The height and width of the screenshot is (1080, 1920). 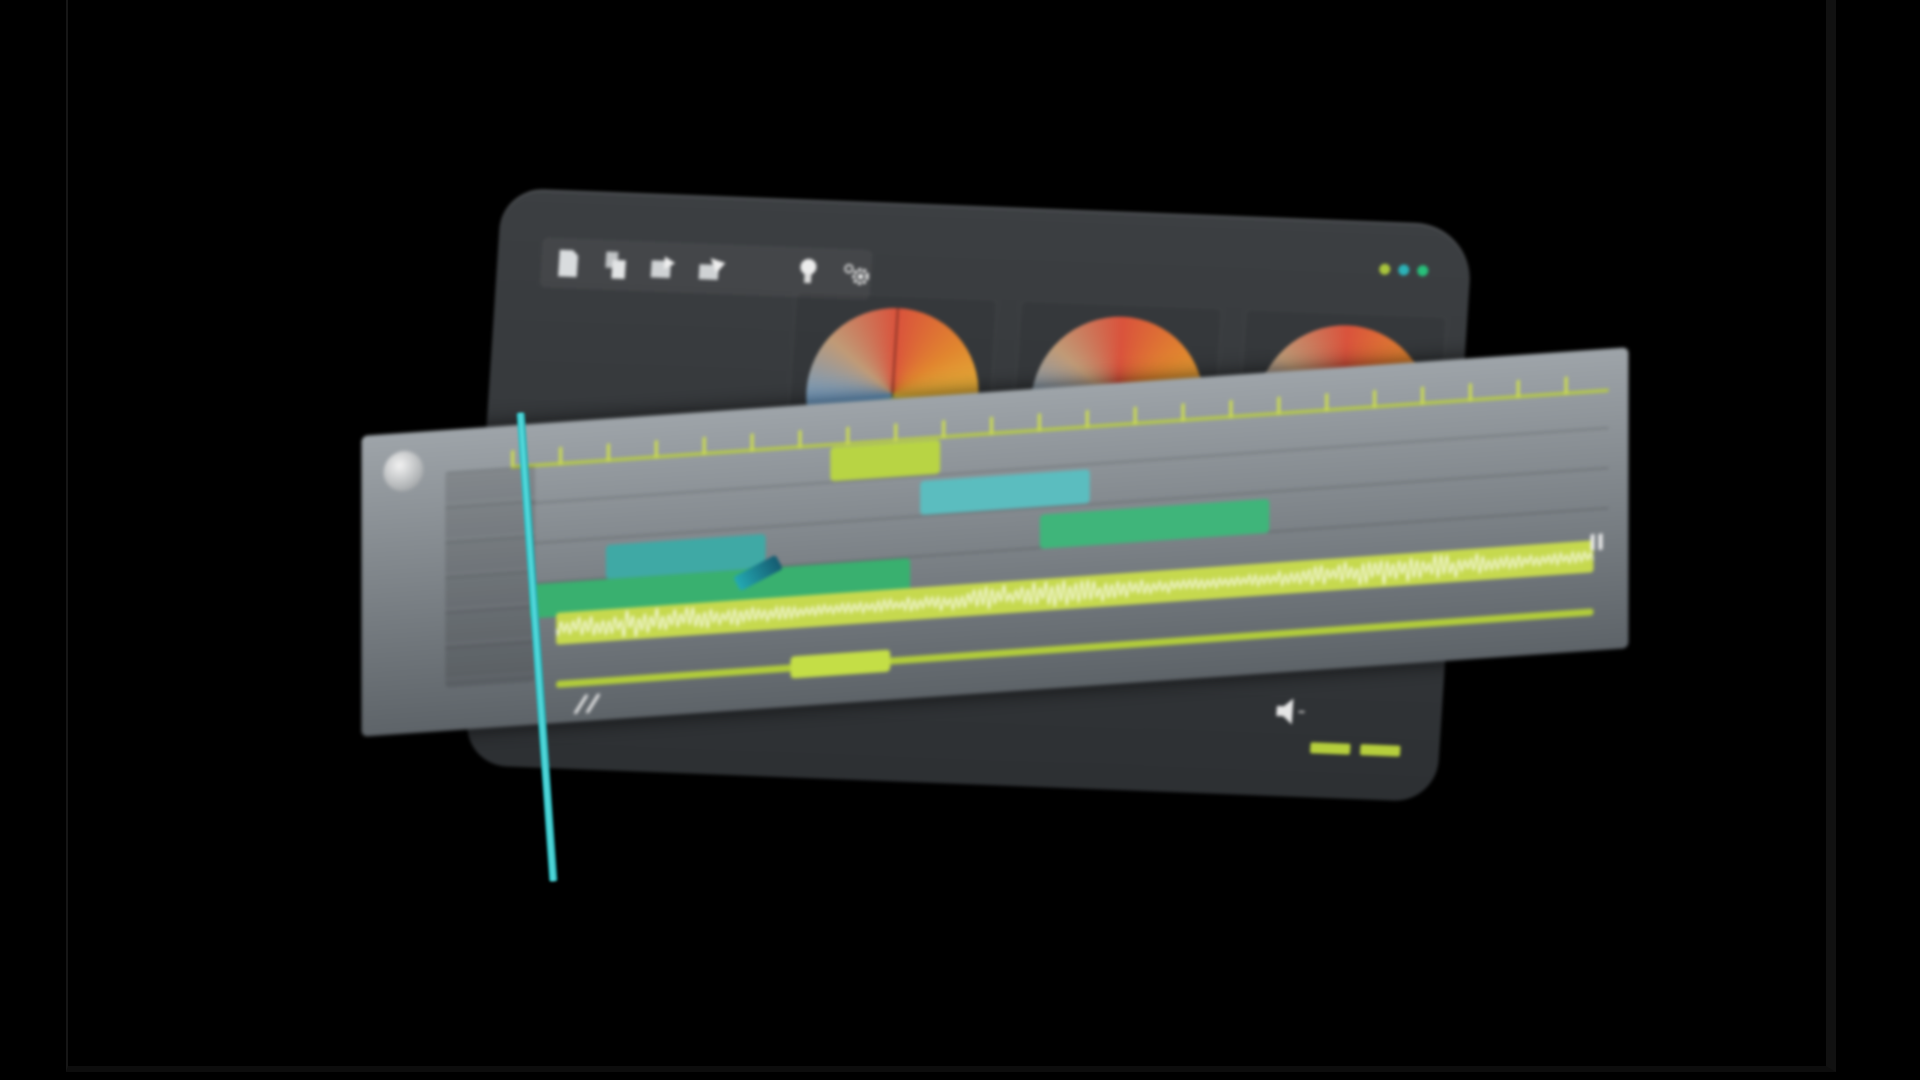 What do you see at coordinates (712, 268) in the screenshot?
I see `share-icon` at bounding box center [712, 268].